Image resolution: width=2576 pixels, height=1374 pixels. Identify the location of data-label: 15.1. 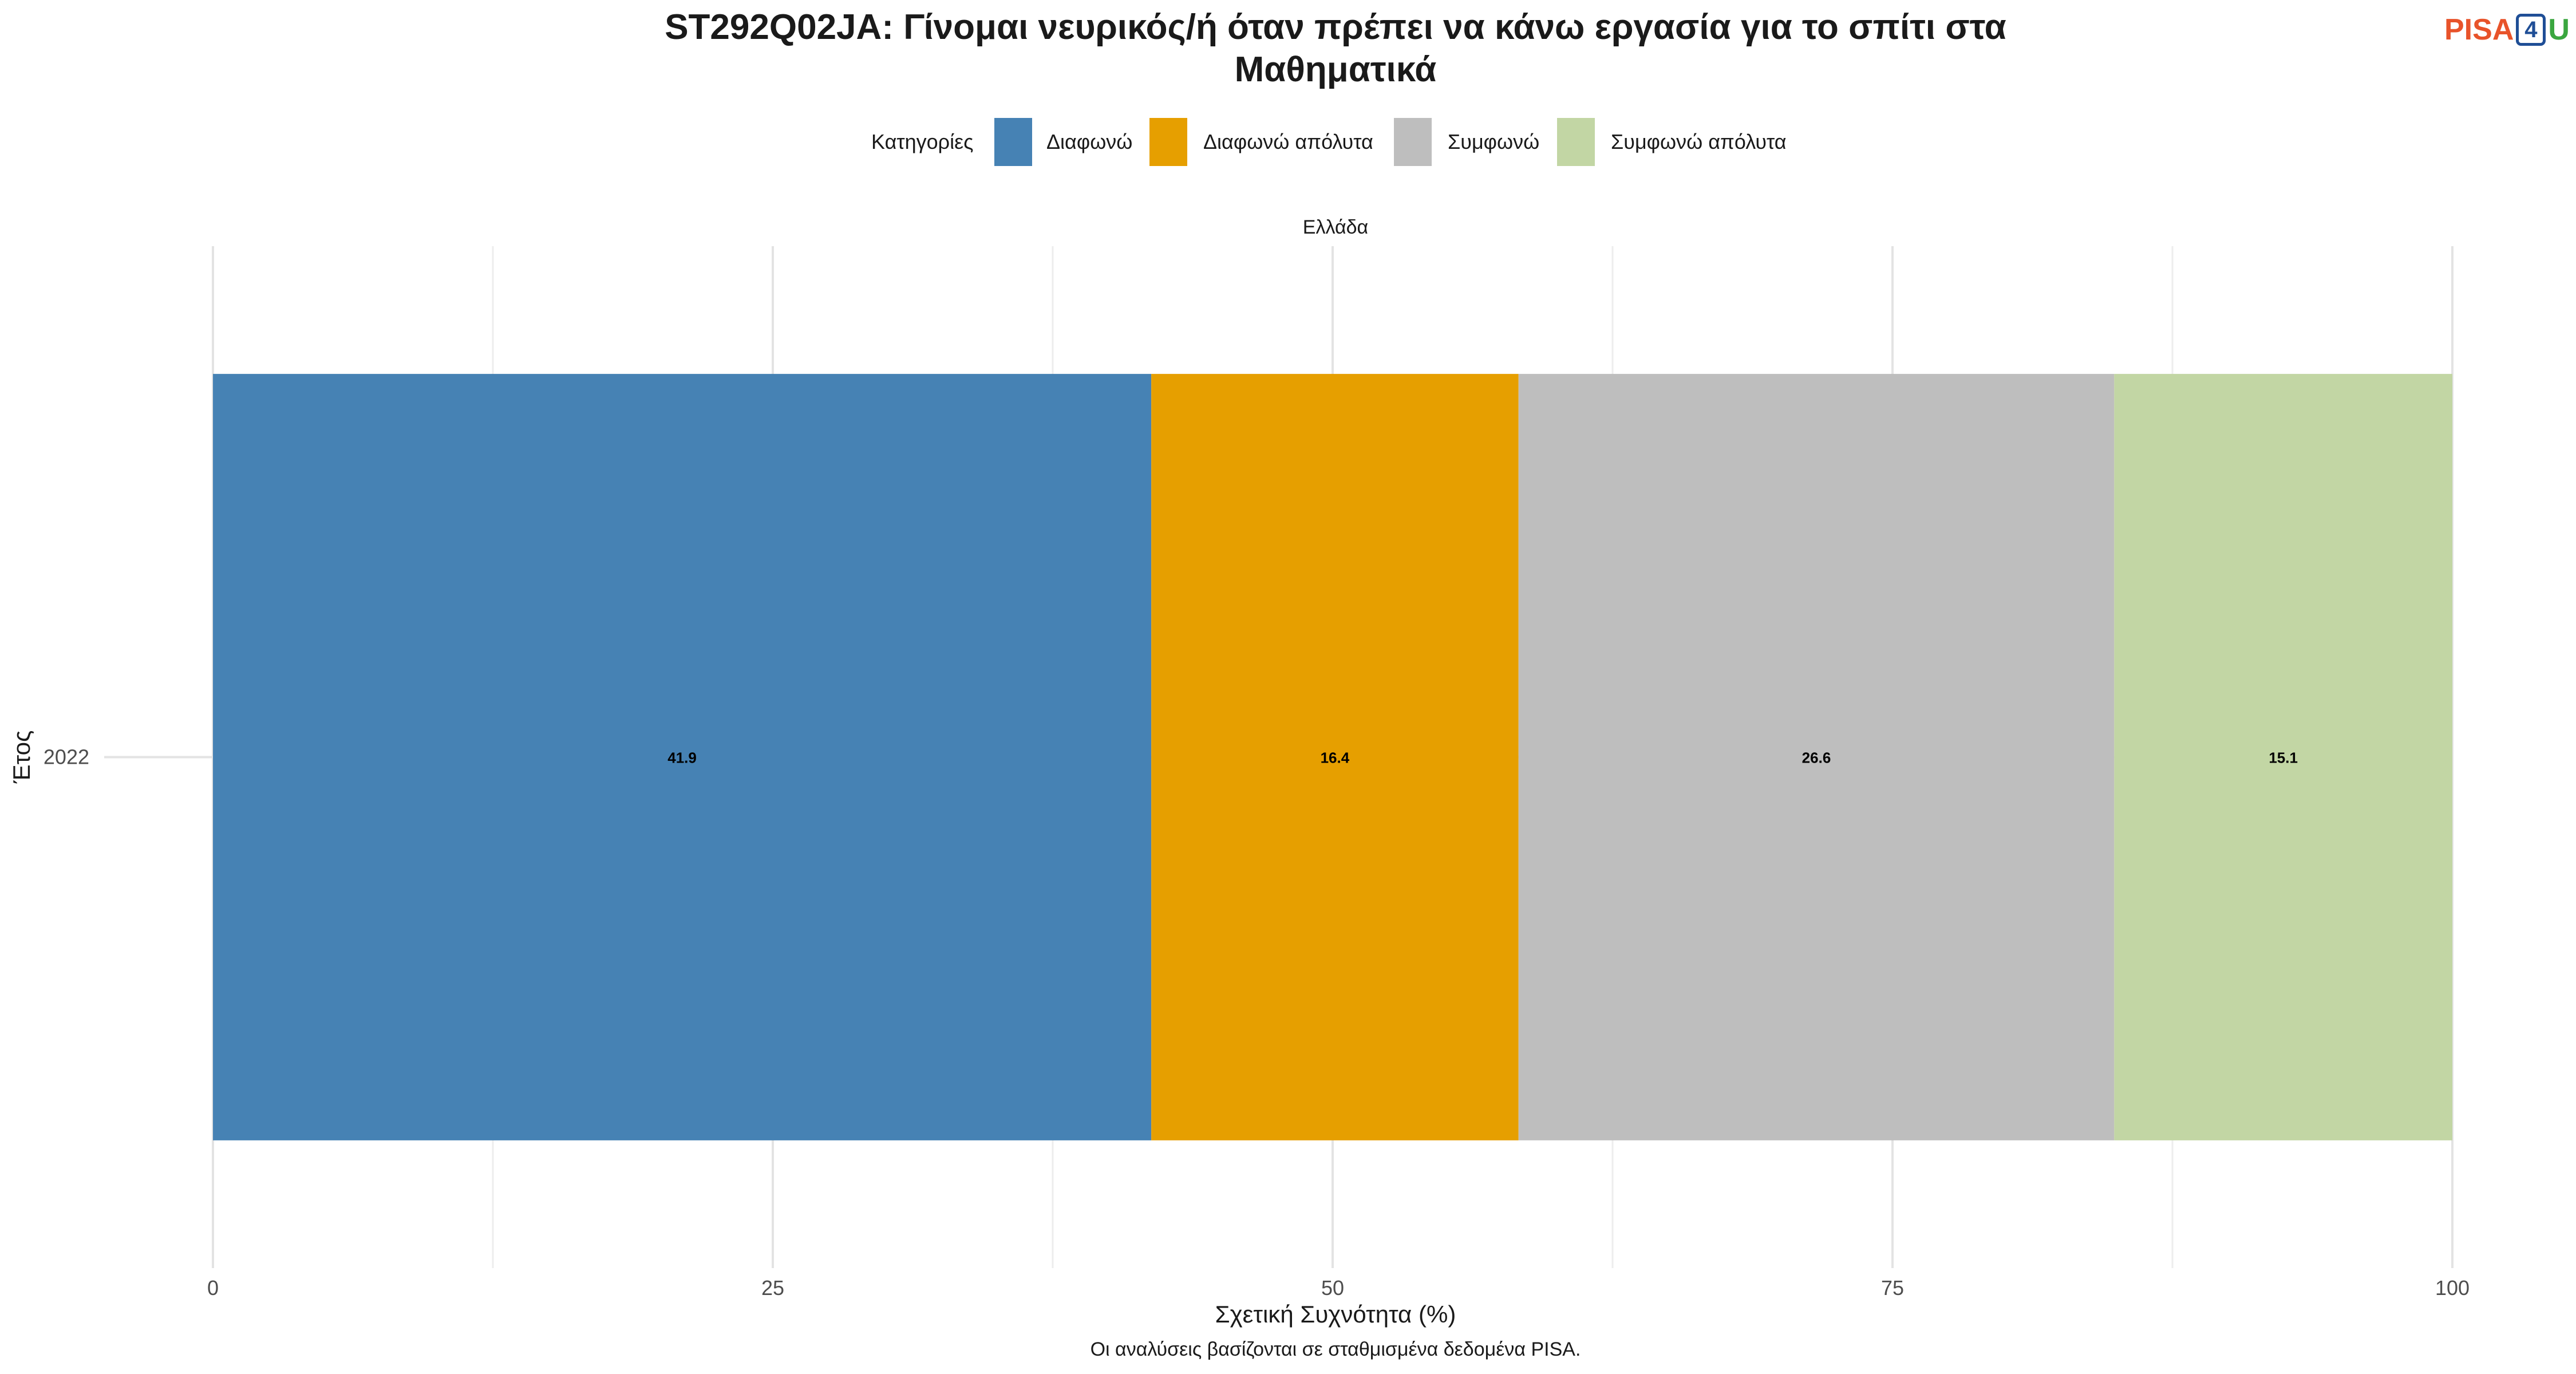
(2283, 758).